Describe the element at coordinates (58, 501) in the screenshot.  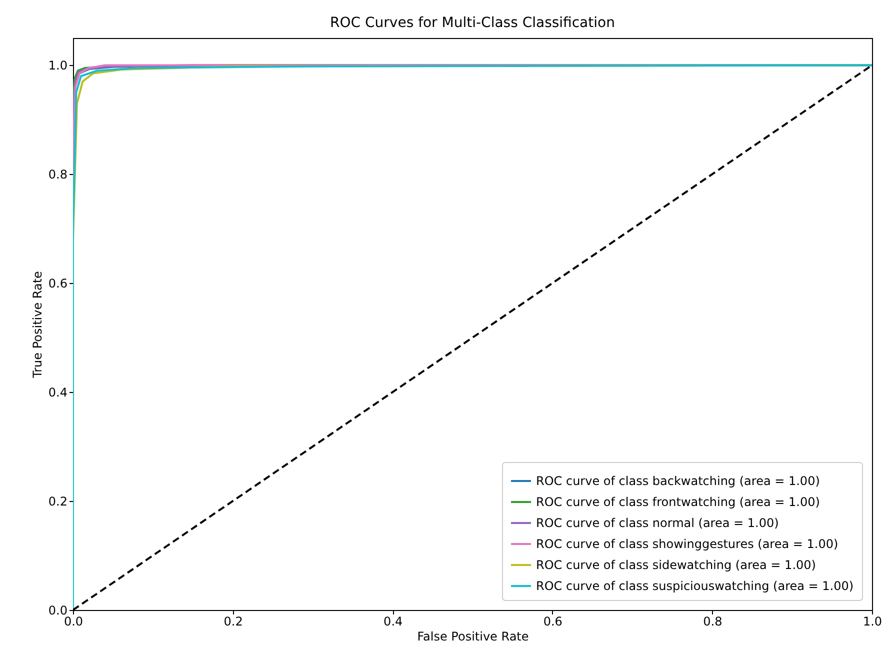
I see `y-tick-label: 0.2` at that location.